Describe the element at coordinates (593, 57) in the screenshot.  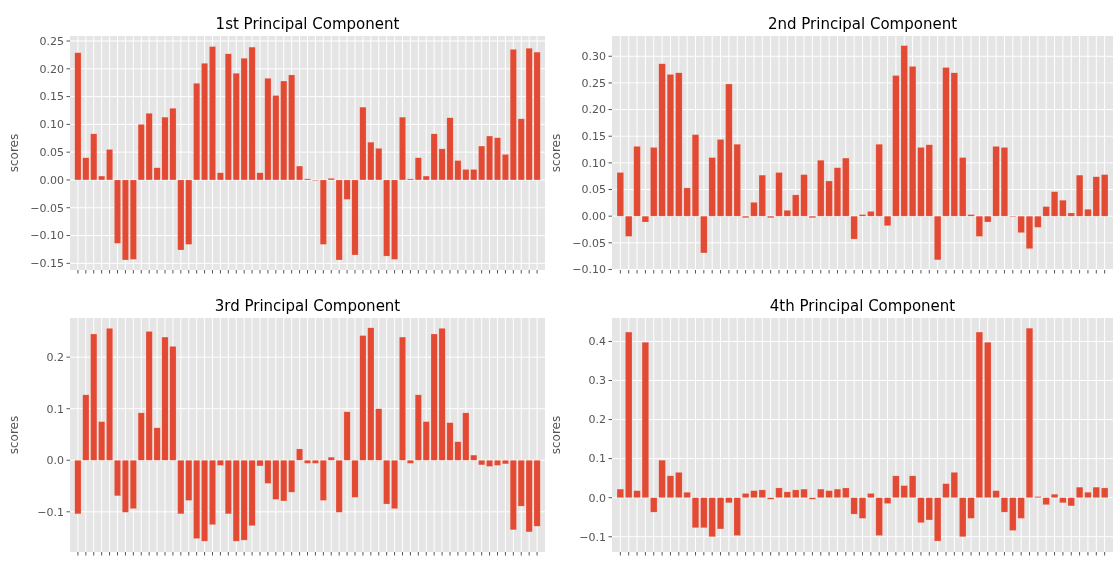
I see `y-tick-label: 0.30` at that location.